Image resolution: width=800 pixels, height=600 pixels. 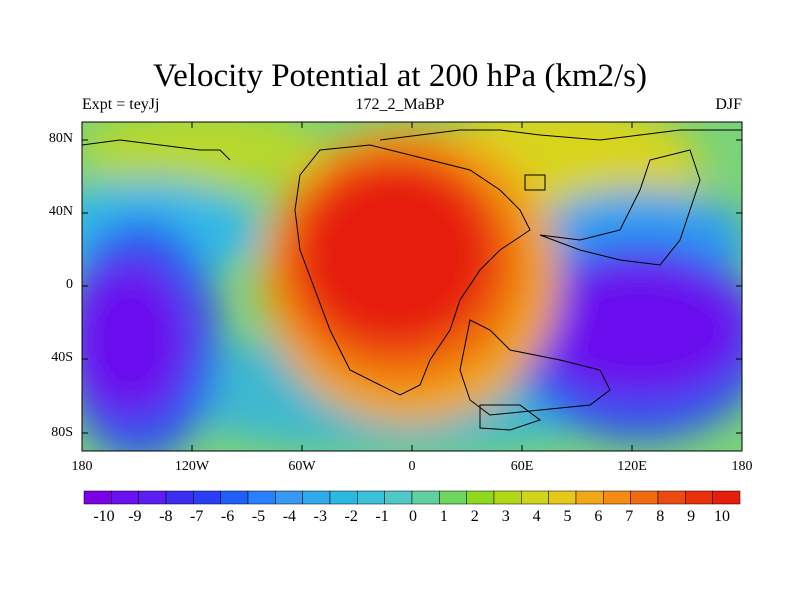 What do you see at coordinates (382, 516) in the screenshot?
I see `colorbar-label: -1` at bounding box center [382, 516].